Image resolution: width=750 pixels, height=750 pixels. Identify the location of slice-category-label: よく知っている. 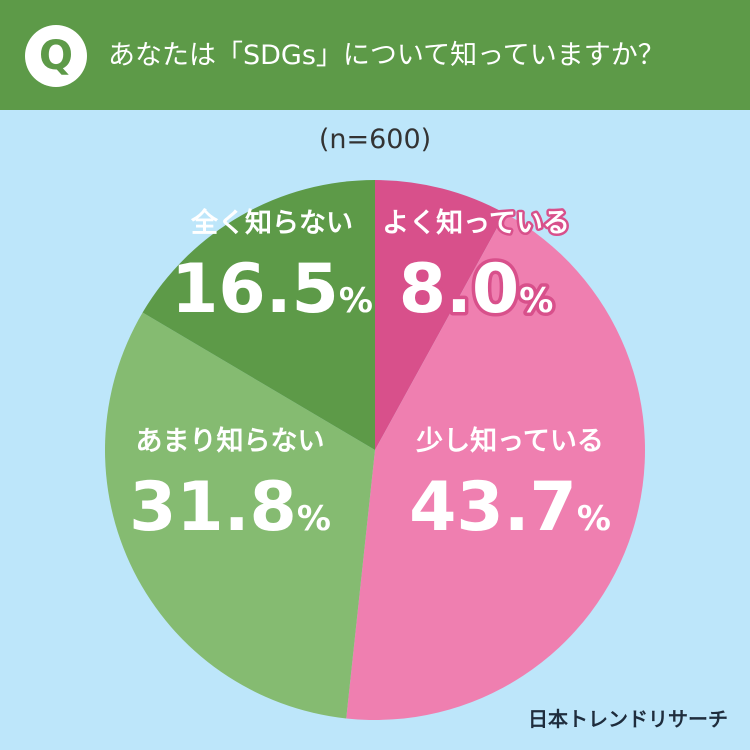
(476, 223).